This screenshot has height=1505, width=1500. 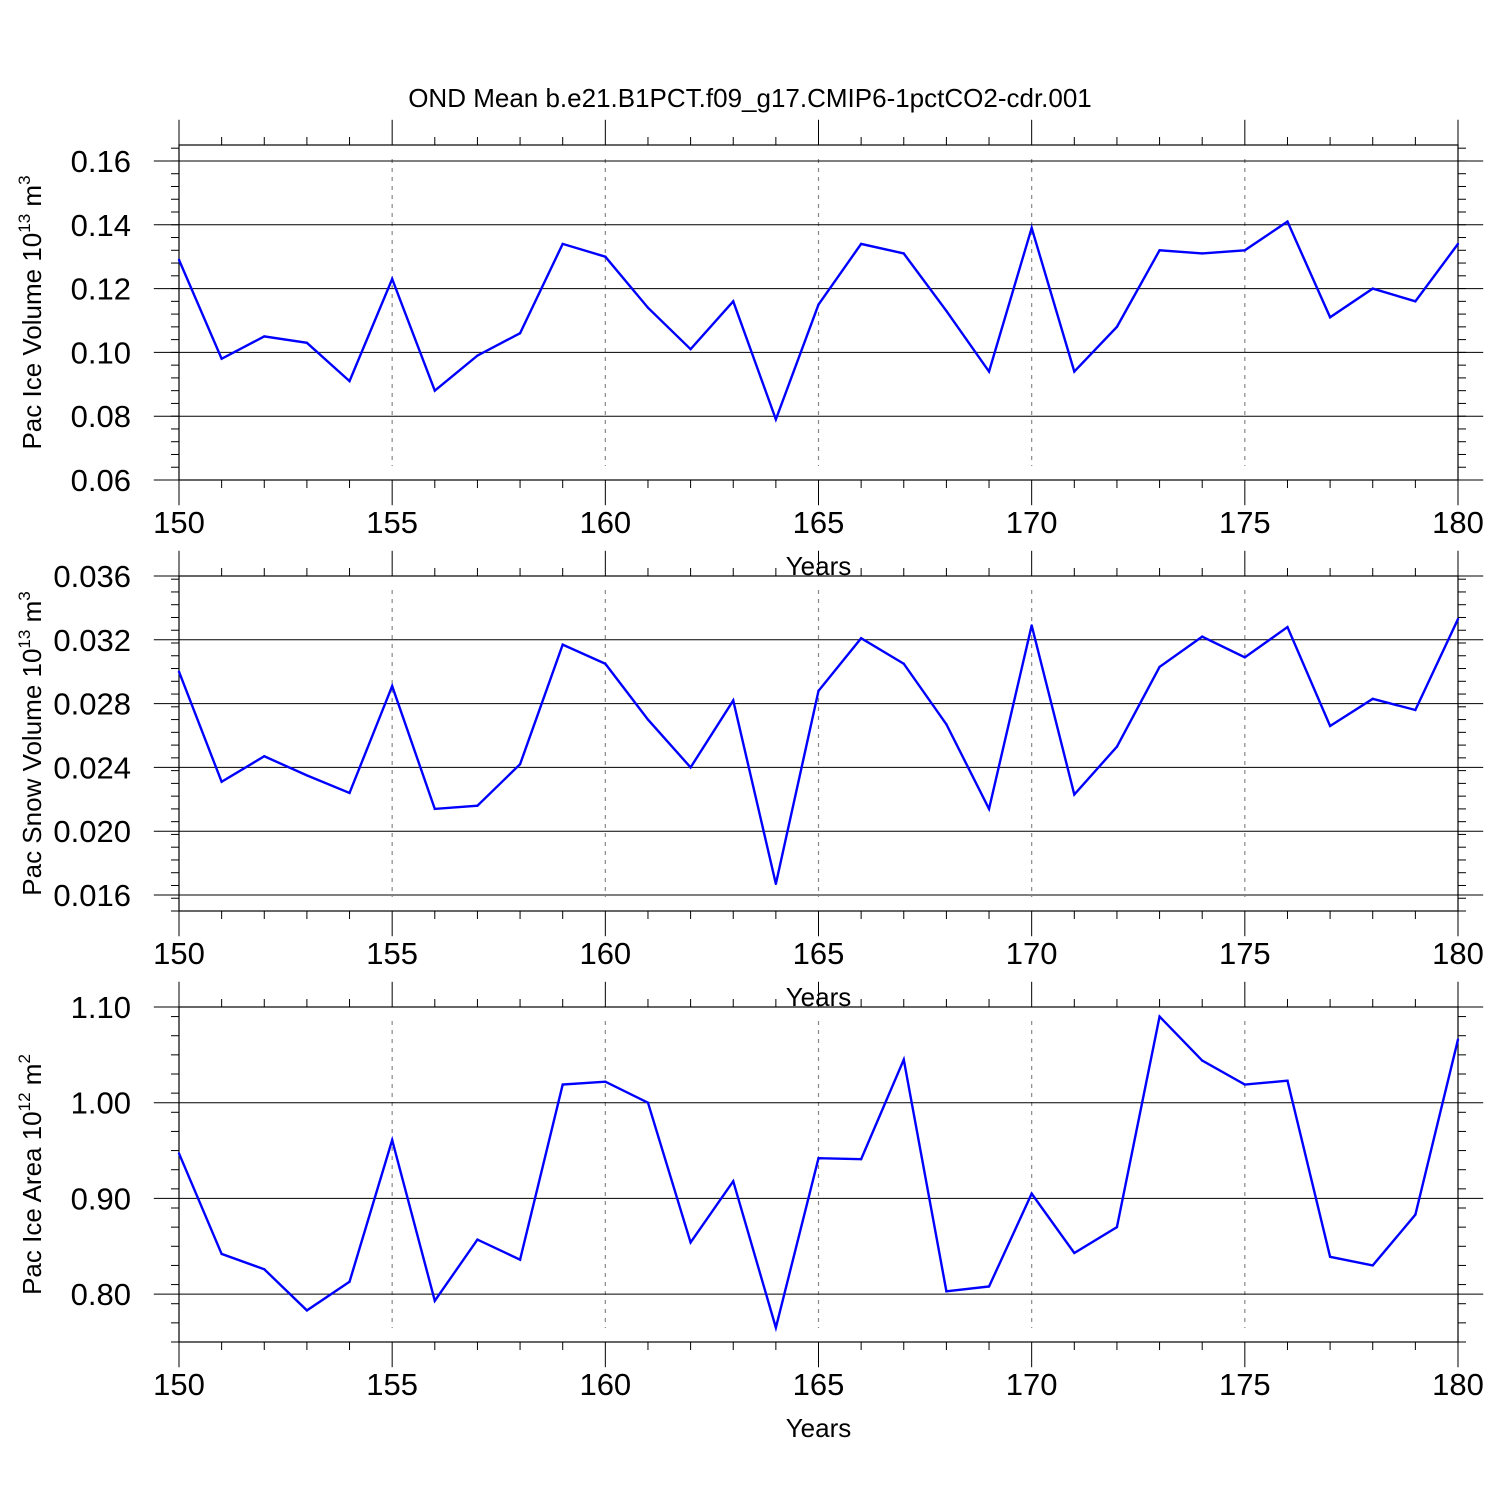 I want to click on y-axis-label-main: Pac Snow Volume 10, so click(x=32, y=772).